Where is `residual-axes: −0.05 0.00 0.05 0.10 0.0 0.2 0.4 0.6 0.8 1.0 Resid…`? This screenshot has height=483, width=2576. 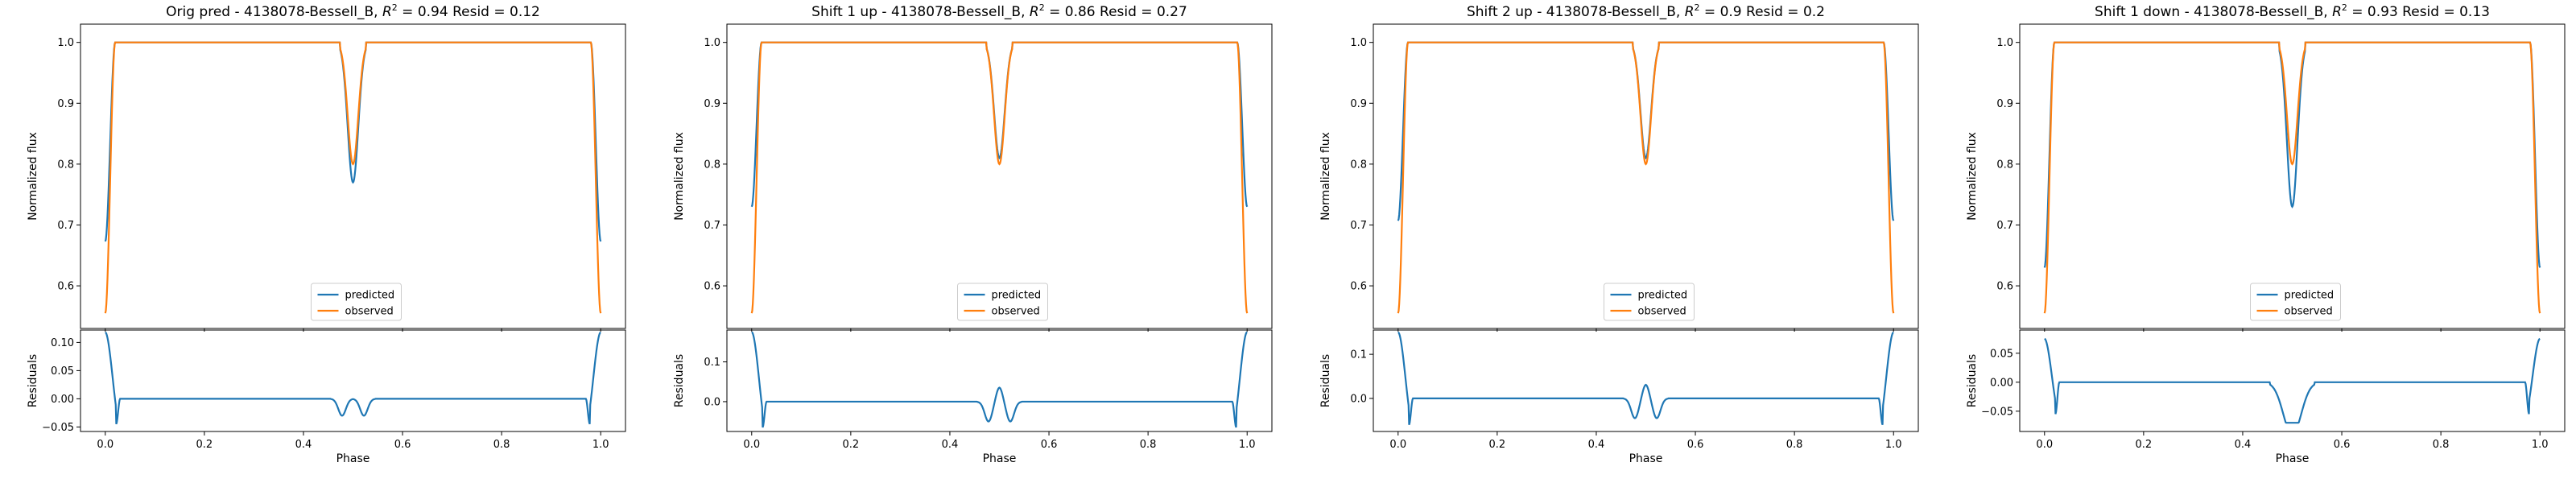 residual-axes: −0.05 0.00 0.05 0.10 0.0 0.2 0.4 0.6 0.8 1.0 Resid… is located at coordinates (326, 397).